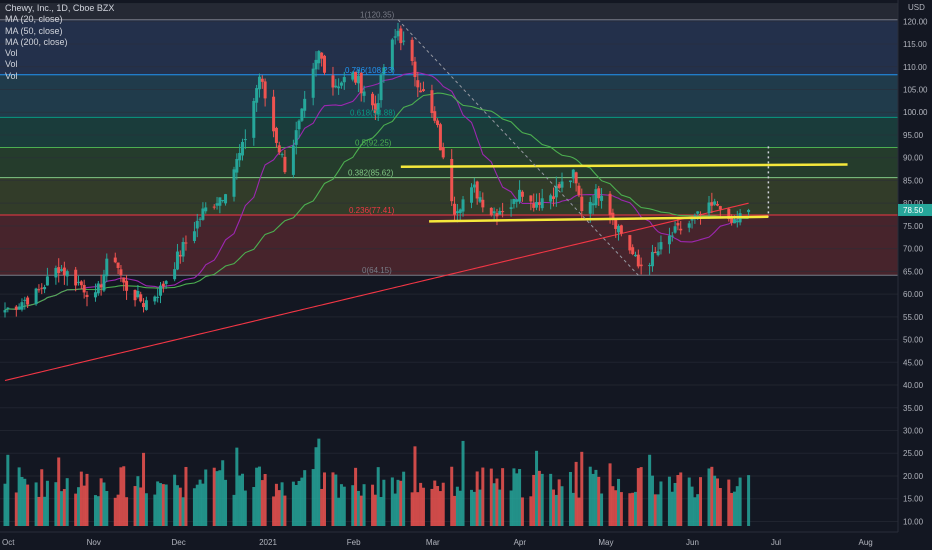 The width and height of the screenshot is (932, 550). I want to click on price-tick-label: 20.00, so click(913, 476).